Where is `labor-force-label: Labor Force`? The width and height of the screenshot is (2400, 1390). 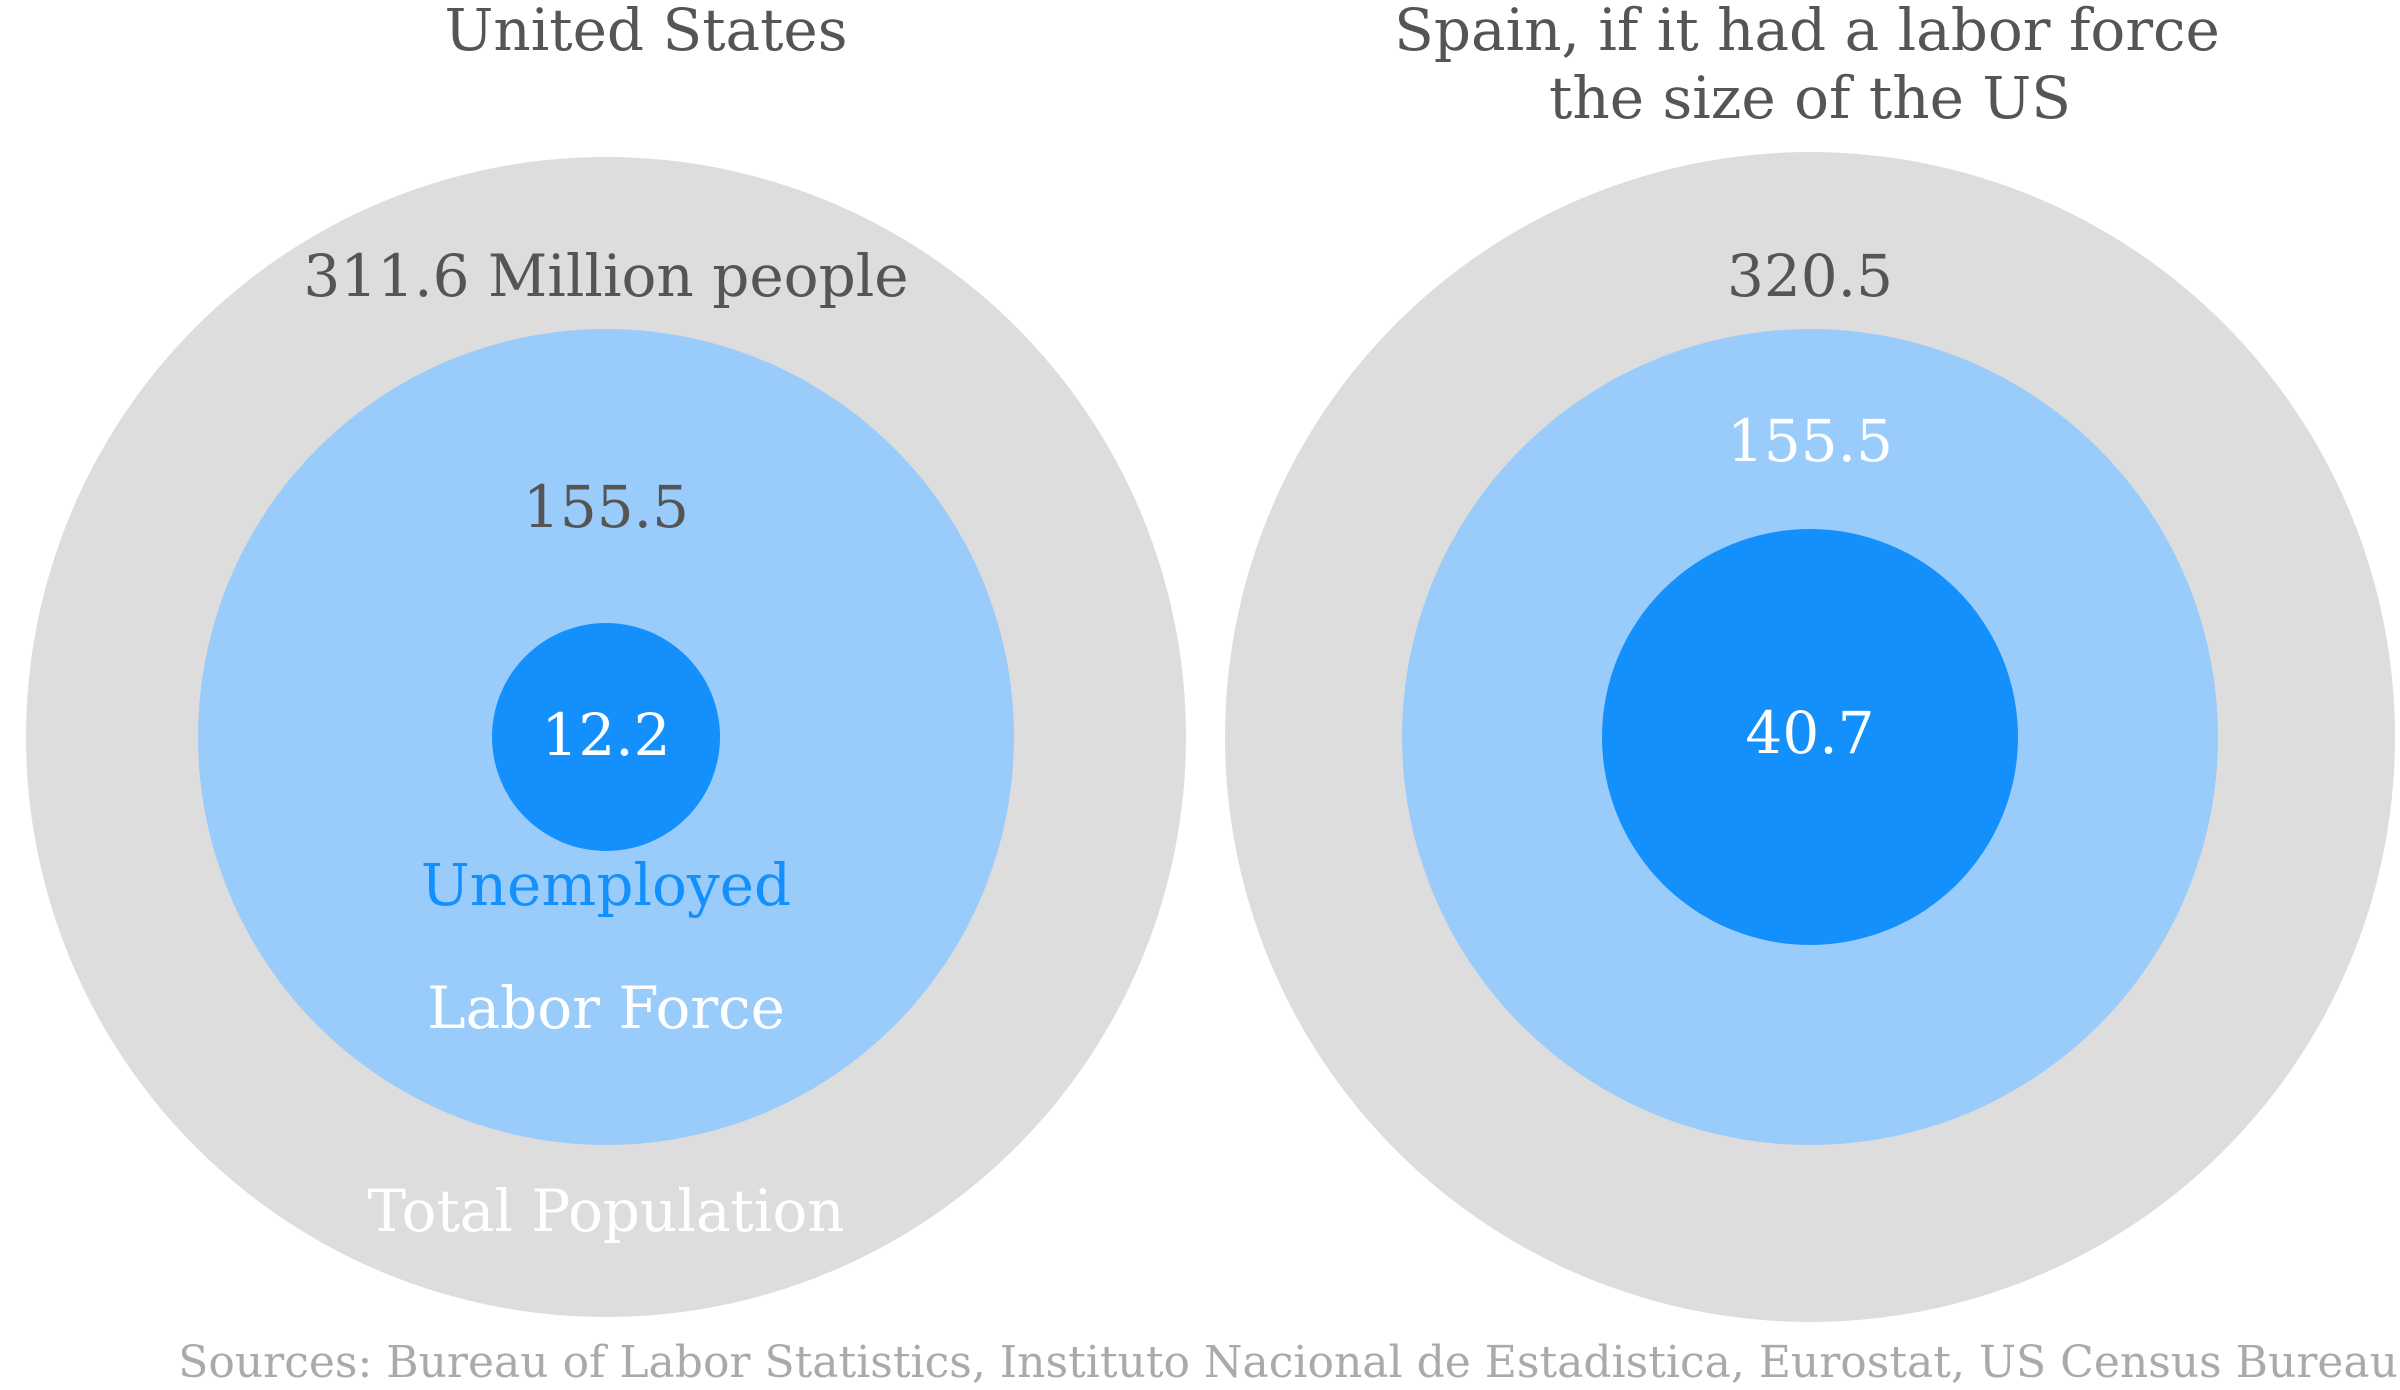 labor-force-label: Labor Force is located at coordinates (606, 1008).